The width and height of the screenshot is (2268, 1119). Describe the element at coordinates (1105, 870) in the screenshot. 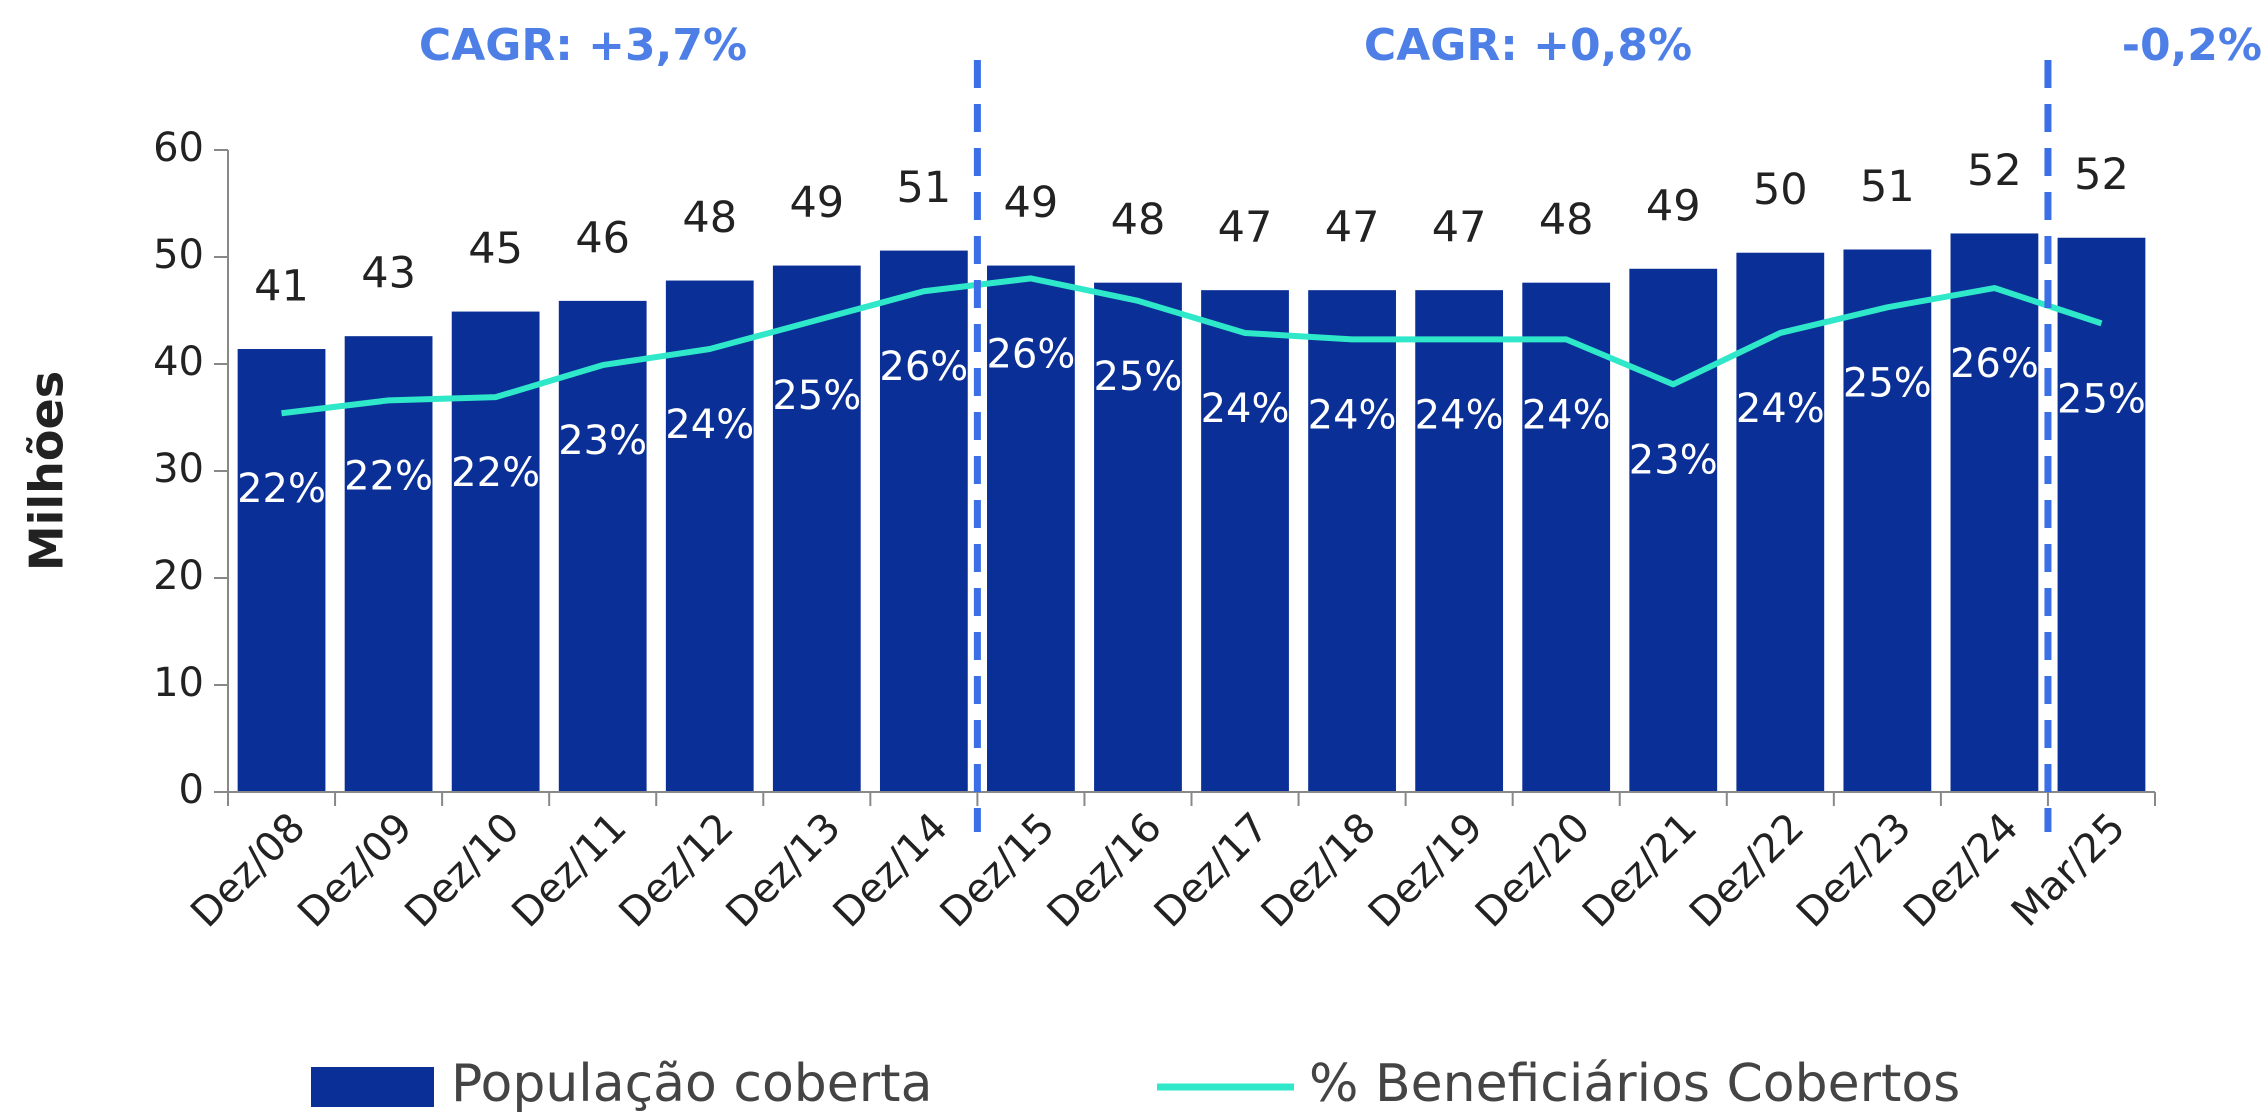

I see `x-tick-label: Dez/16` at that location.